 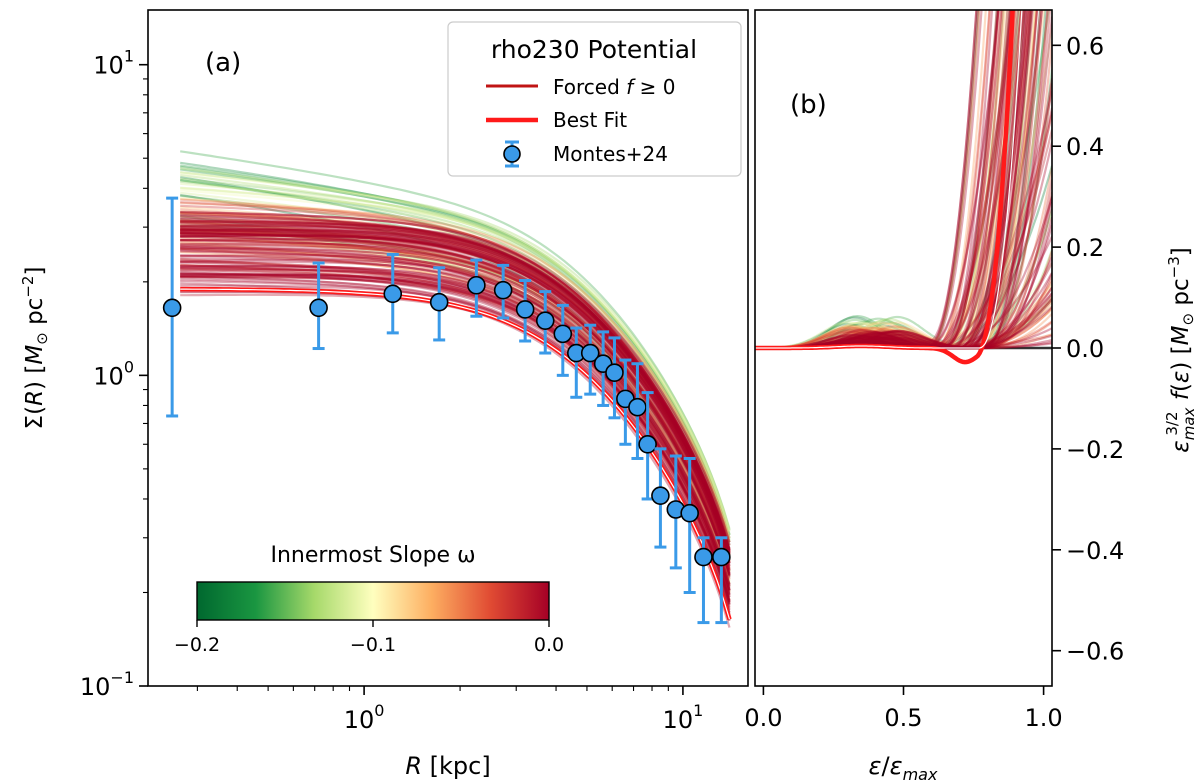 What do you see at coordinates (107, 684) in the screenshot?
I see `y-tick-label-a: 10⁻¹` at bounding box center [107, 684].